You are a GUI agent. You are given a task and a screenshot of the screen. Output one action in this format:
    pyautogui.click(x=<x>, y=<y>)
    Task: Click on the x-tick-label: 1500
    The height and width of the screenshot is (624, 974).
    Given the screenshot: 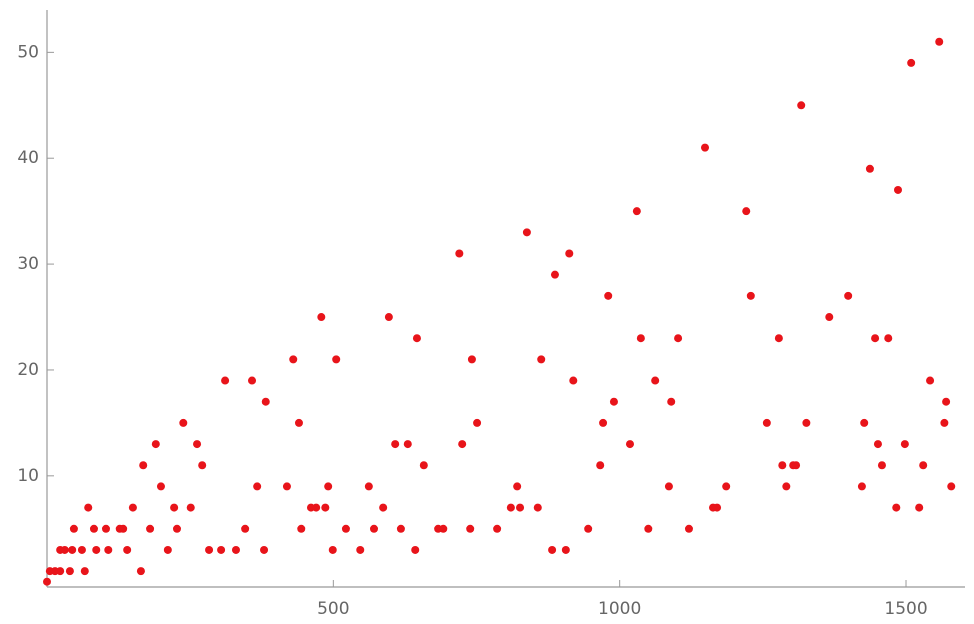 What is the action you would take?
    pyautogui.click(x=905, y=609)
    